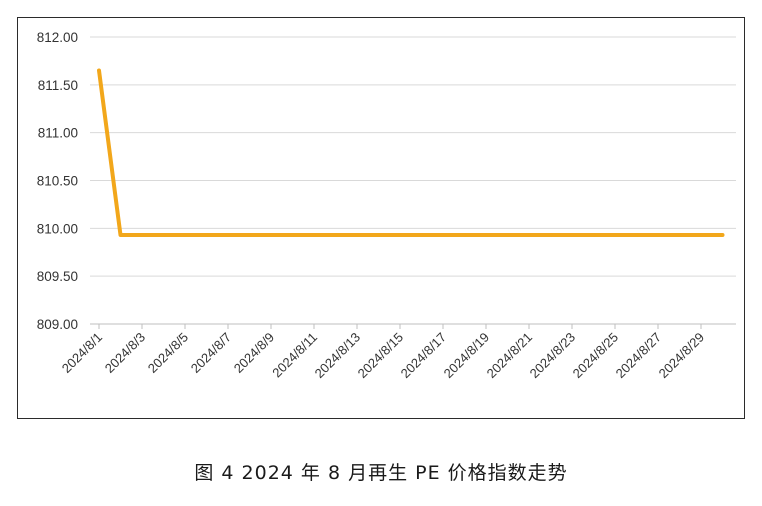 The image size is (762, 506). What do you see at coordinates (125, 353) in the screenshot?
I see `x-tick-label: 2024/8/3` at bounding box center [125, 353].